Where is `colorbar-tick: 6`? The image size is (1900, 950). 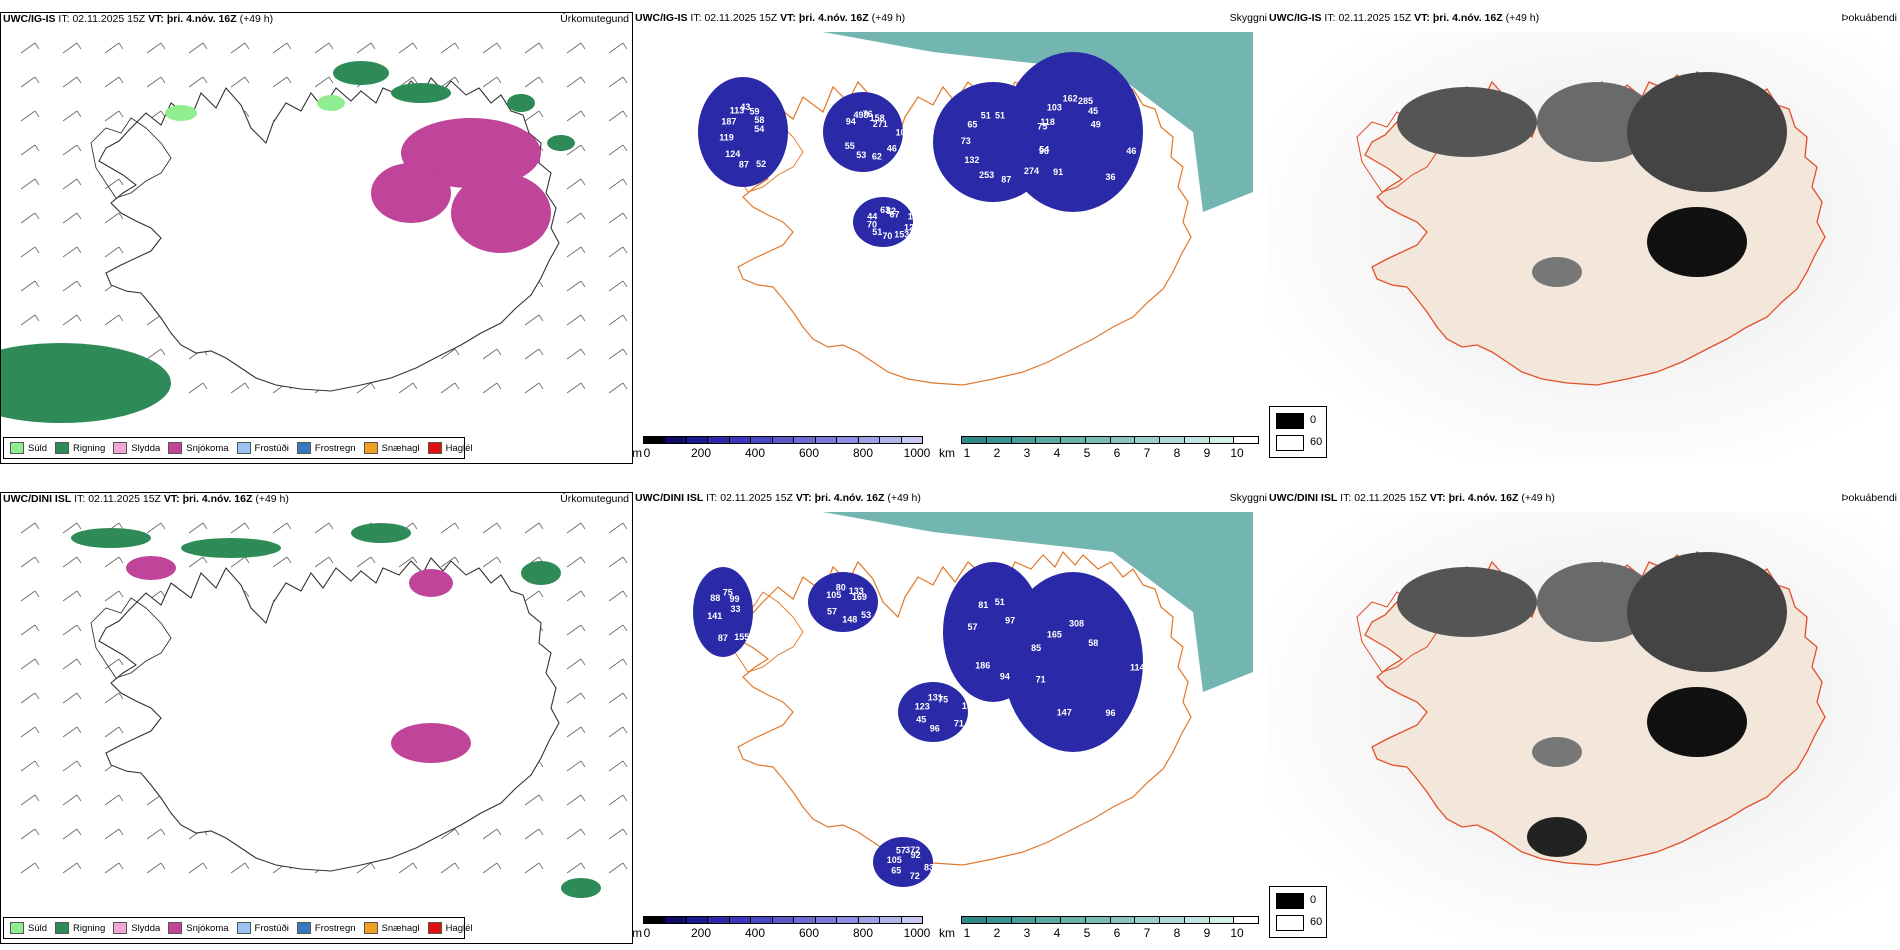
colorbar-tick: 6 is located at coordinates (1117, 933).